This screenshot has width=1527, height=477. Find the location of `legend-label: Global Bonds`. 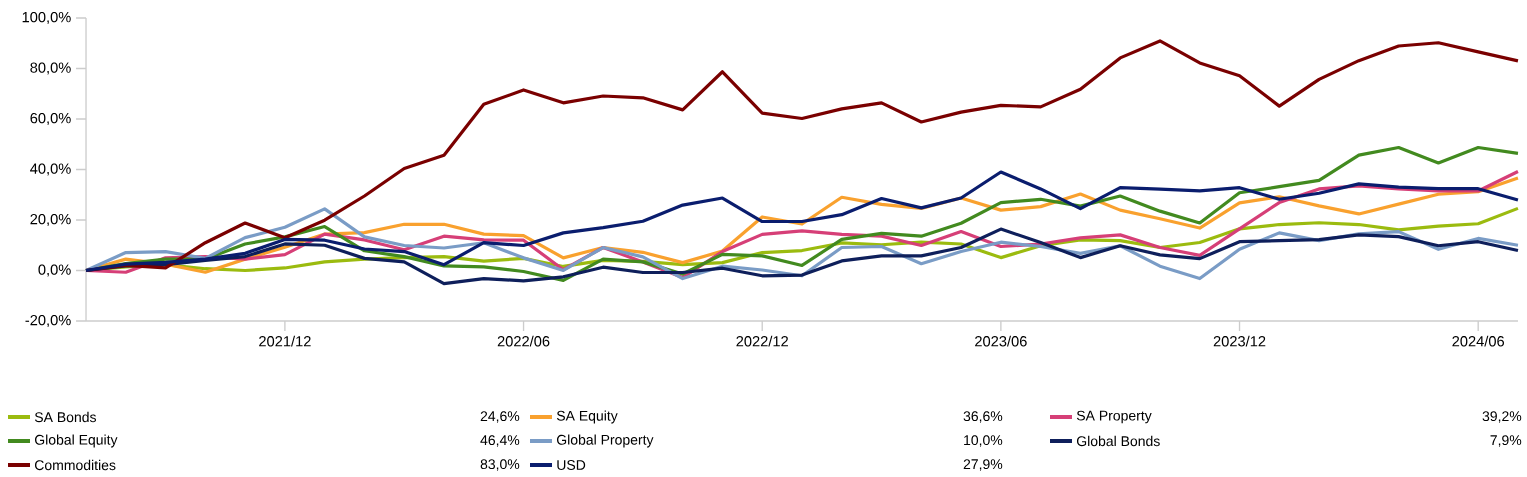

legend-label: Global Bonds is located at coordinates (1118, 441).